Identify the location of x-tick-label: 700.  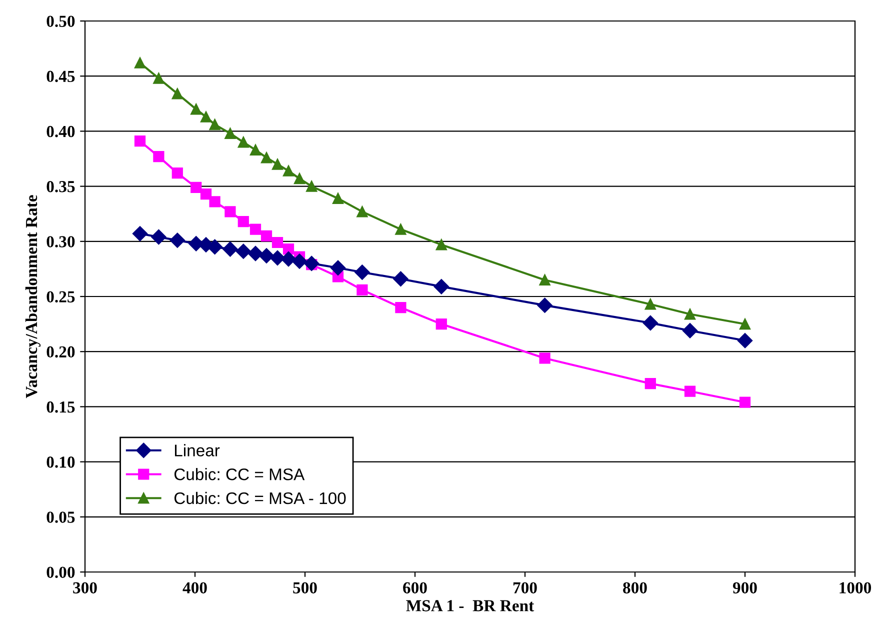
(525, 588).